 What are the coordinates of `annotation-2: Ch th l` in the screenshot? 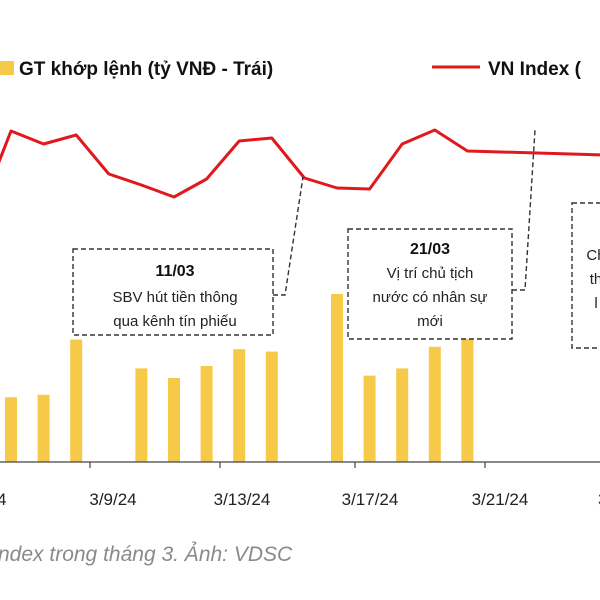 It's located at (585, 275).